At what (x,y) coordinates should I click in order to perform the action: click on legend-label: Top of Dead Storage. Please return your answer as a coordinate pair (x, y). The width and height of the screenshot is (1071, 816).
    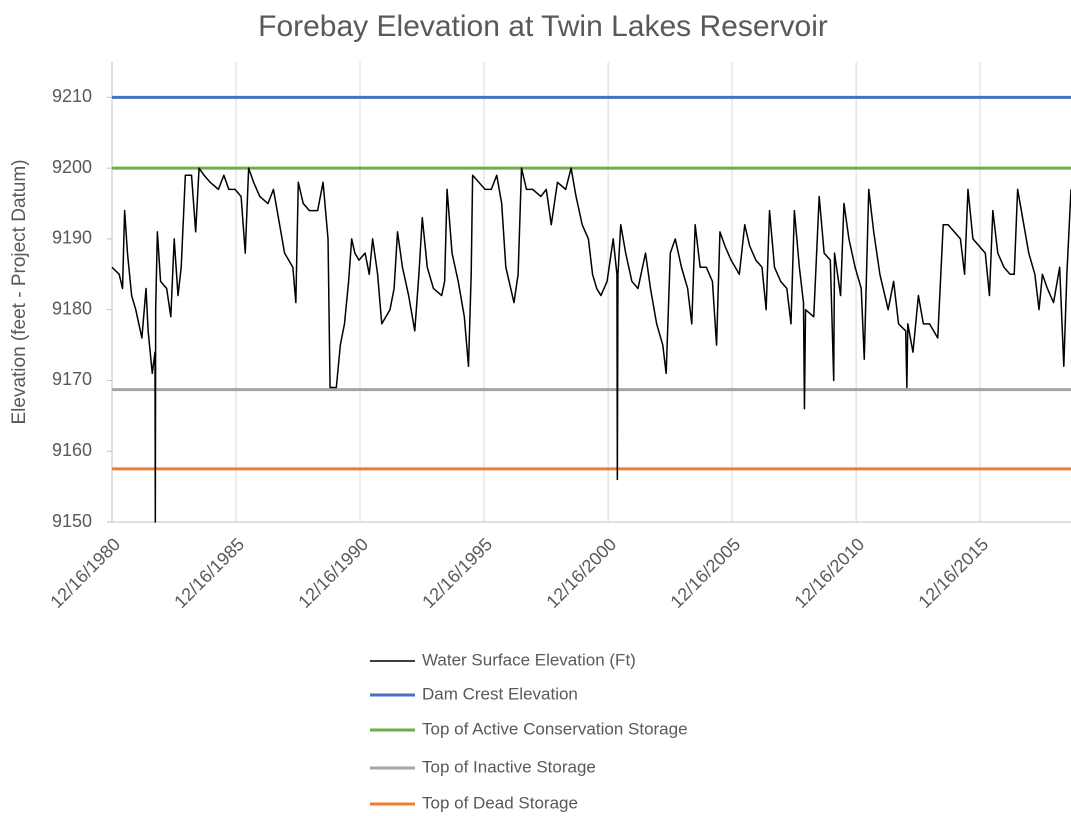
    Looking at the image, I should click on (500, 802).